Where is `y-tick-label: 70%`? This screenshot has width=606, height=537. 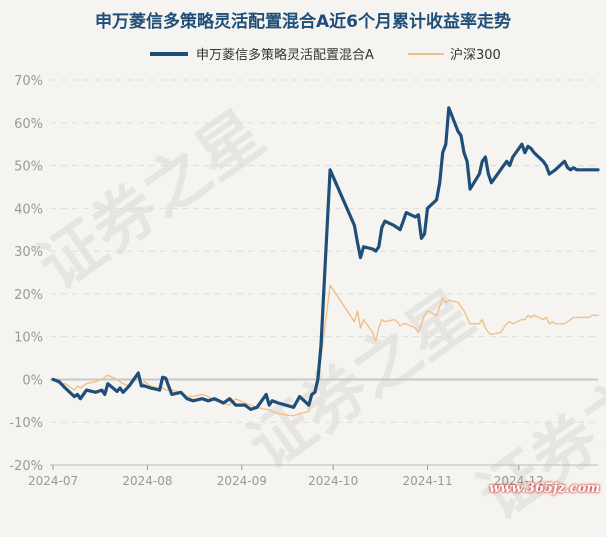 y-tick-label: 70% is located at coordinates (28, 81).